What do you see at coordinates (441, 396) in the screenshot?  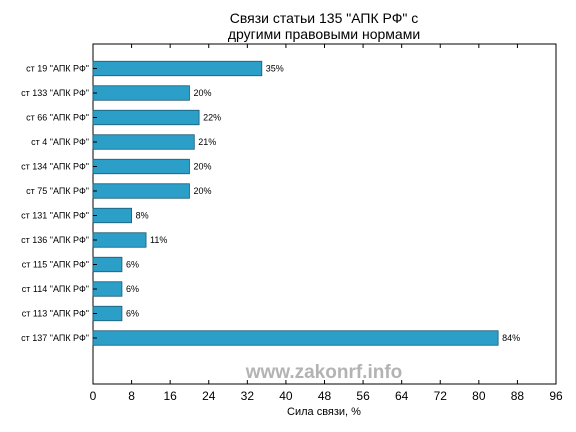 I see `x-tick-label: 72` at bounding box center [441, 396].